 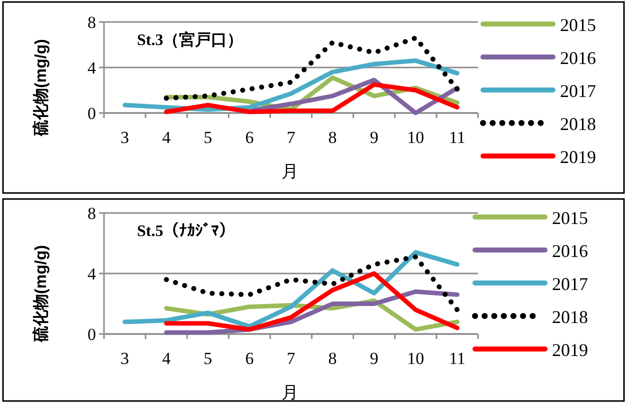 I want to click on text: St.5（ﾅｶｼﾞﾏ）, so click(x=186, y=231).